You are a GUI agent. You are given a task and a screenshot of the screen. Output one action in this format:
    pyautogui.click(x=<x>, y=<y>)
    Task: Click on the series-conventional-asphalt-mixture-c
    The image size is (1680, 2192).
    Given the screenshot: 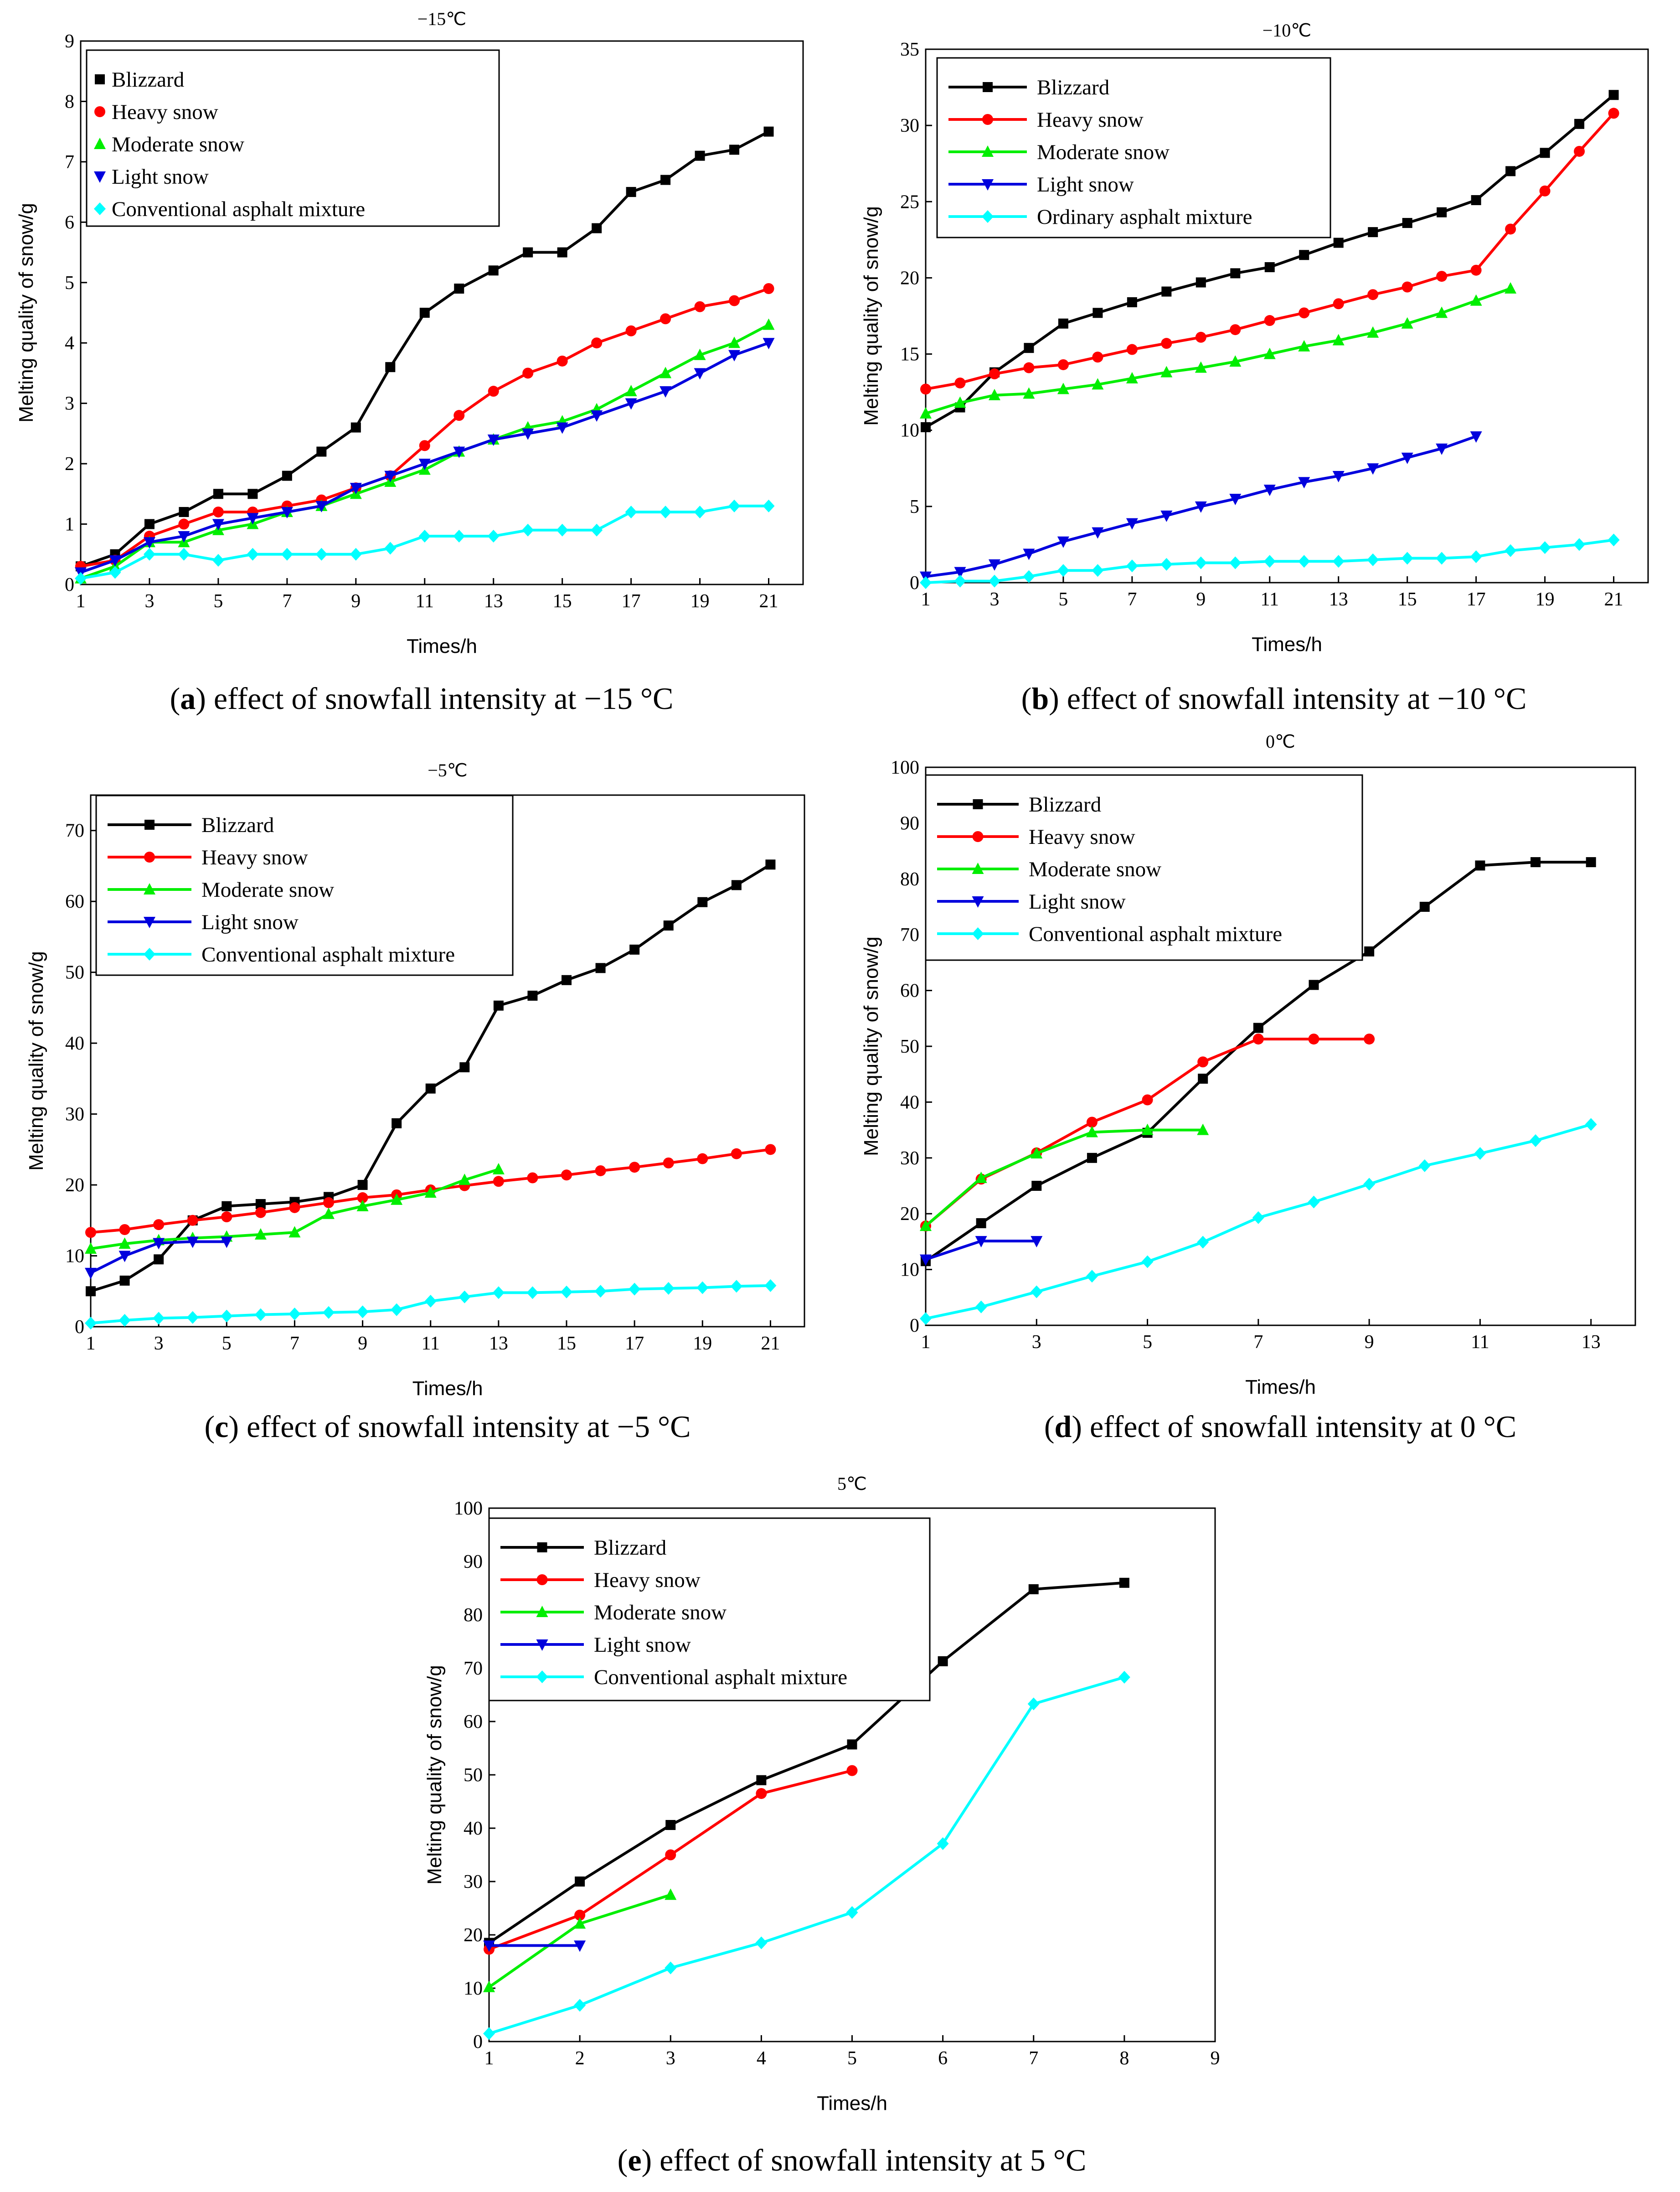 What is the action you would take?
    pyautogui.click(x=431, y=1304)
    